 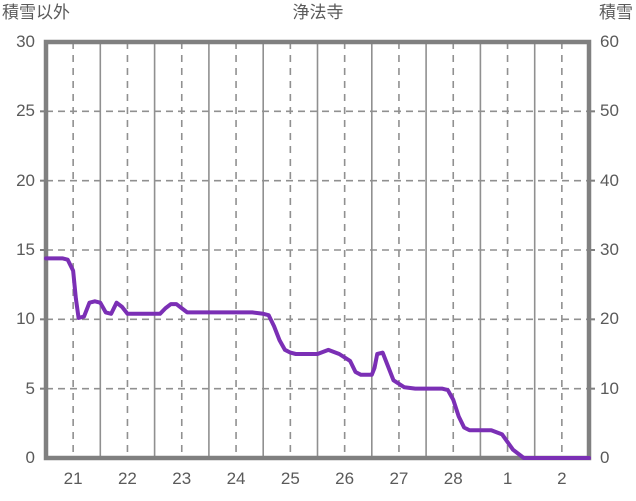 I want to click on left-axis-title: 積雪以外, so click(x=36, y=12).